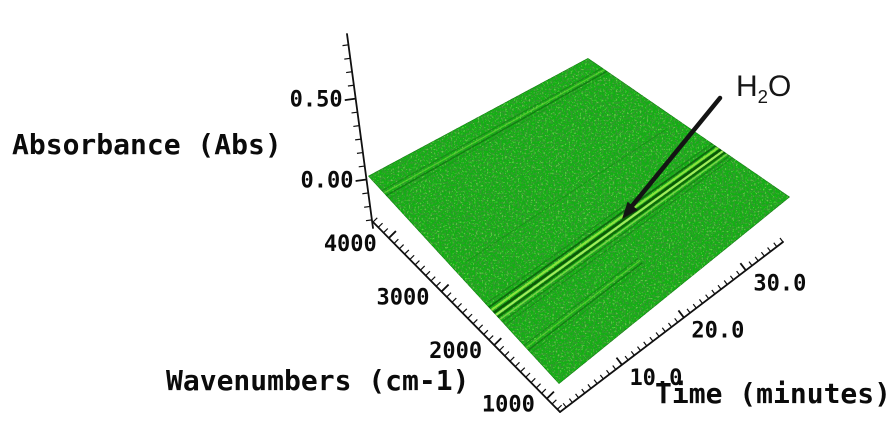  I want to click on band-baseline-ripple, so click(566, 195).